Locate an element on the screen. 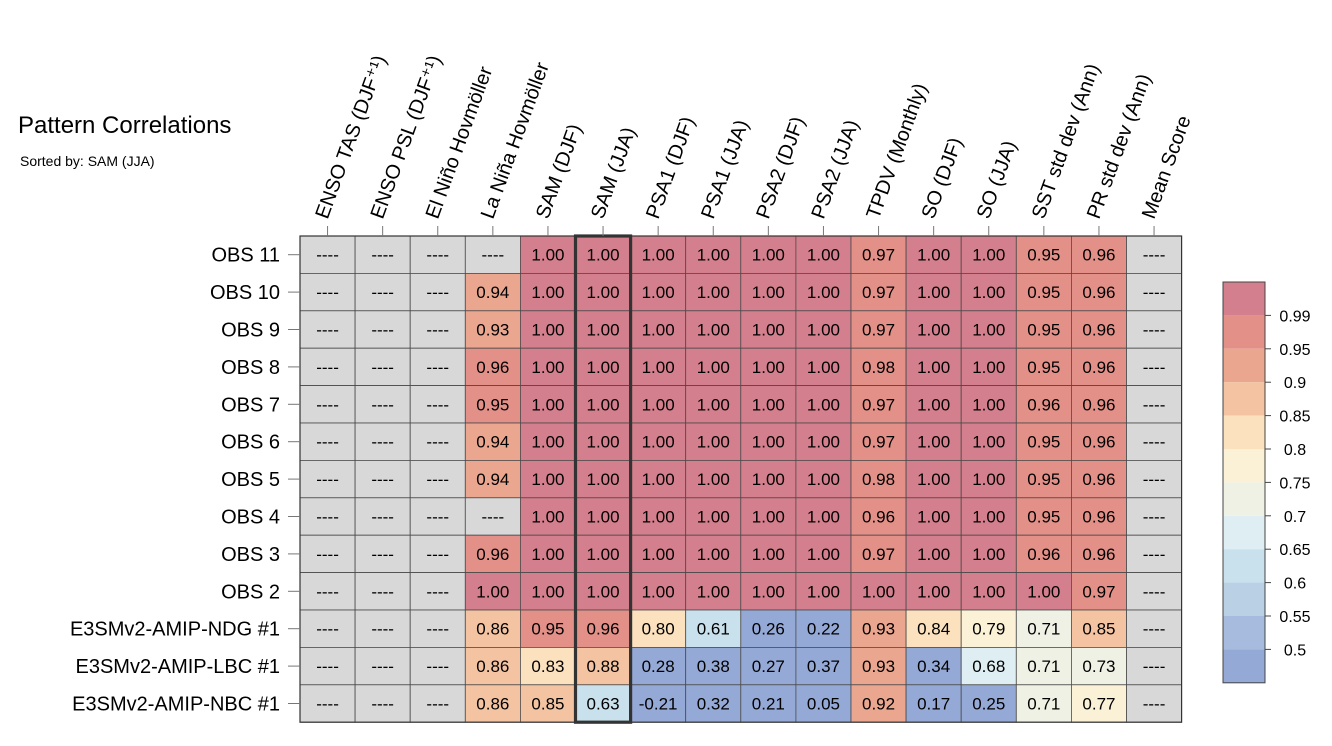  row-label: OBS 8 is located at coordinates (250, 368).